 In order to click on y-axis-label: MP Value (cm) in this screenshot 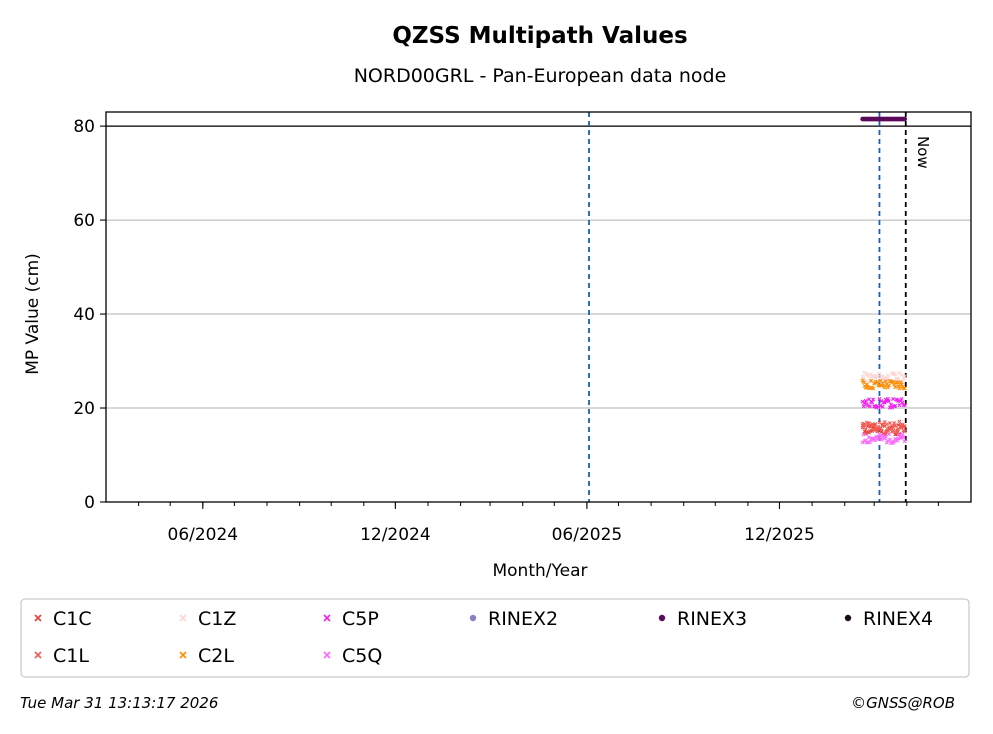, I will do `click(33, 314)`.